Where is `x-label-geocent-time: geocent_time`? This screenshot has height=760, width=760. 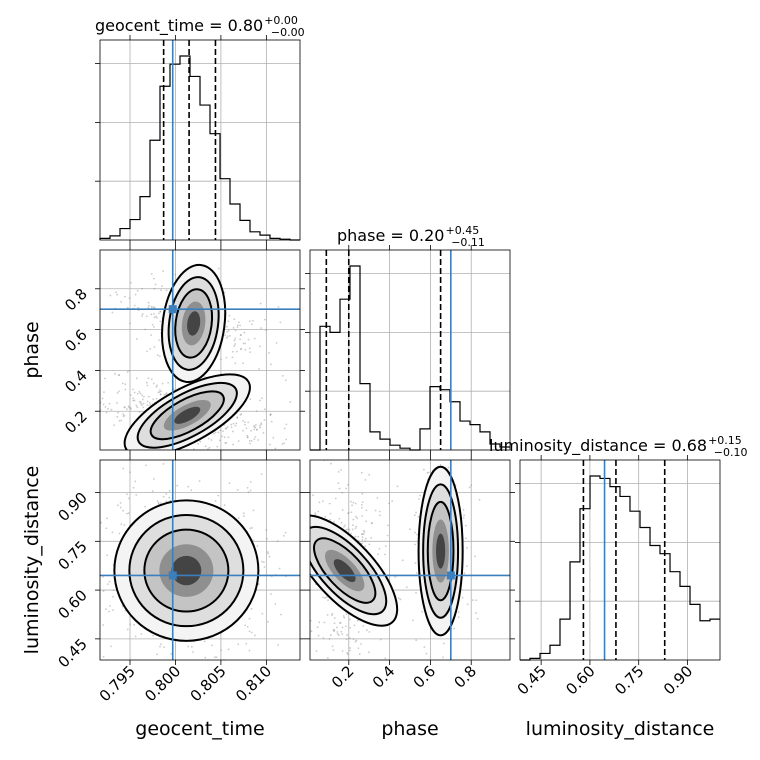 x-label-geocent-time: geocent_time is located at coordinates (199, 729).